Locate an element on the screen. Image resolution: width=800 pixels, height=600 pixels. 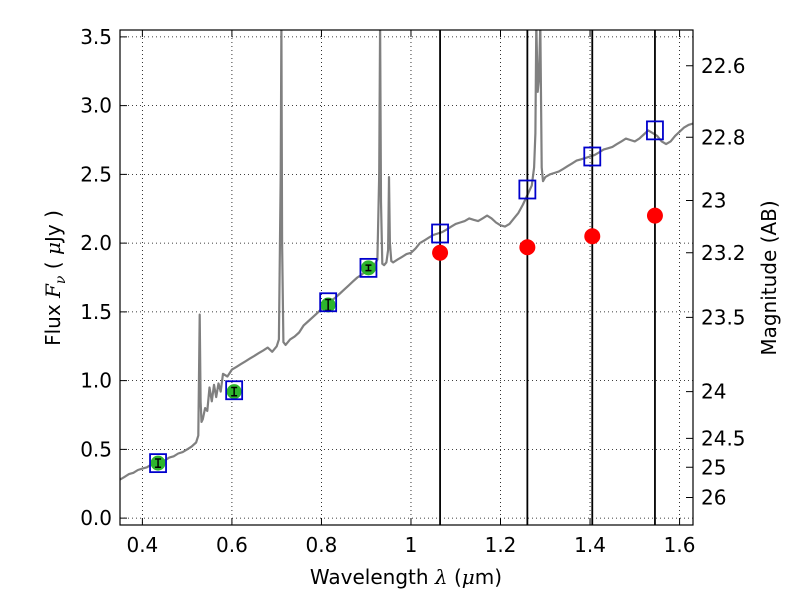
y-tick-label: 3.0 is located at coordinates (96, 106).